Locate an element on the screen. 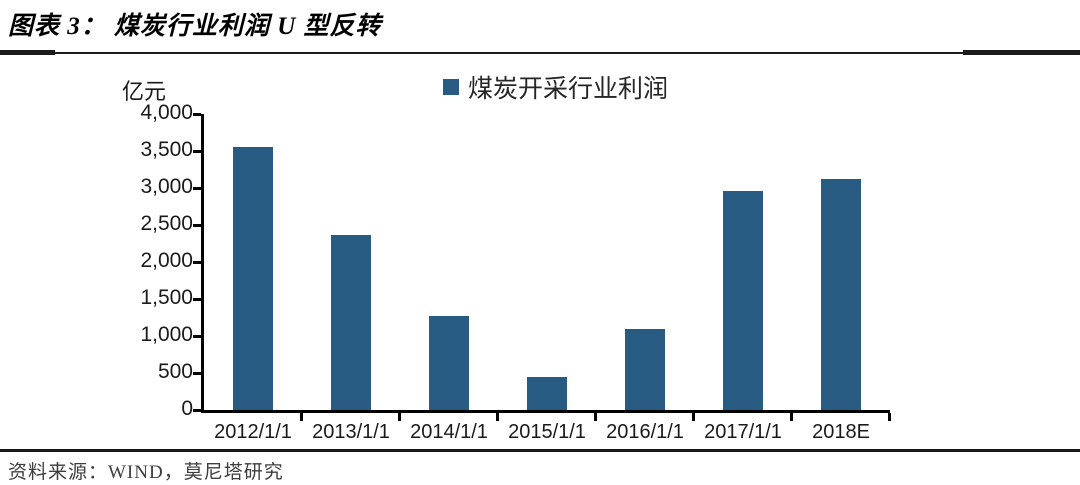  category-slot: 2018E is located at coordinates (841, 278).